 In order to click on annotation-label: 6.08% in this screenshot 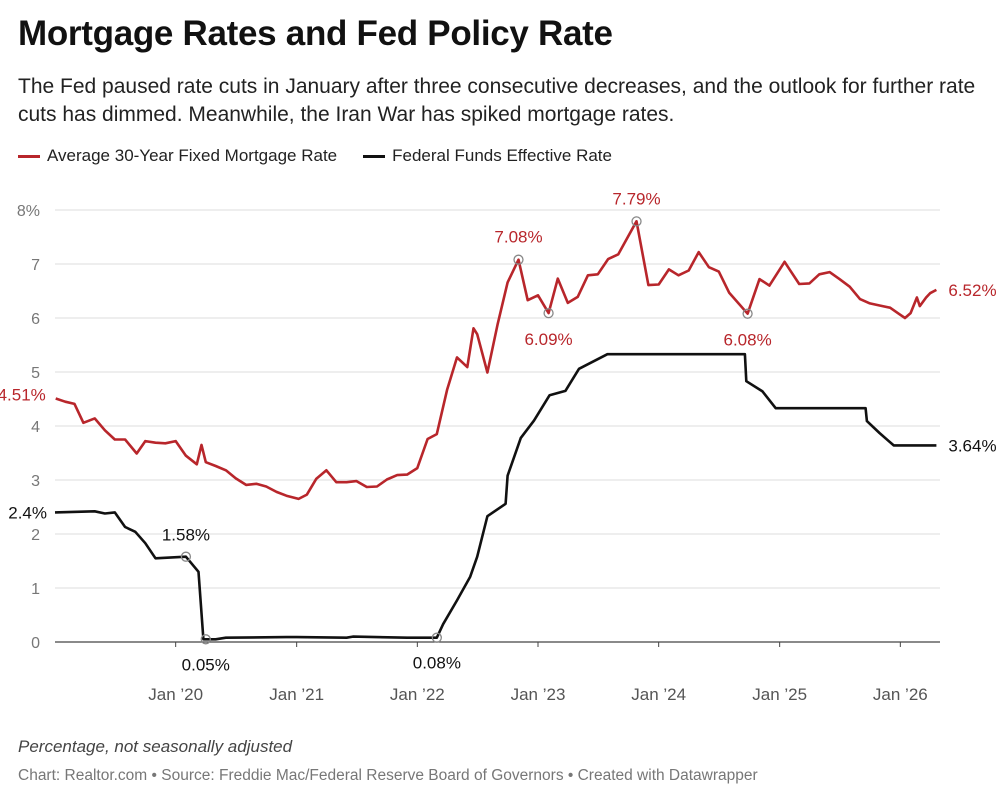, I will do `click(747, 340)`.